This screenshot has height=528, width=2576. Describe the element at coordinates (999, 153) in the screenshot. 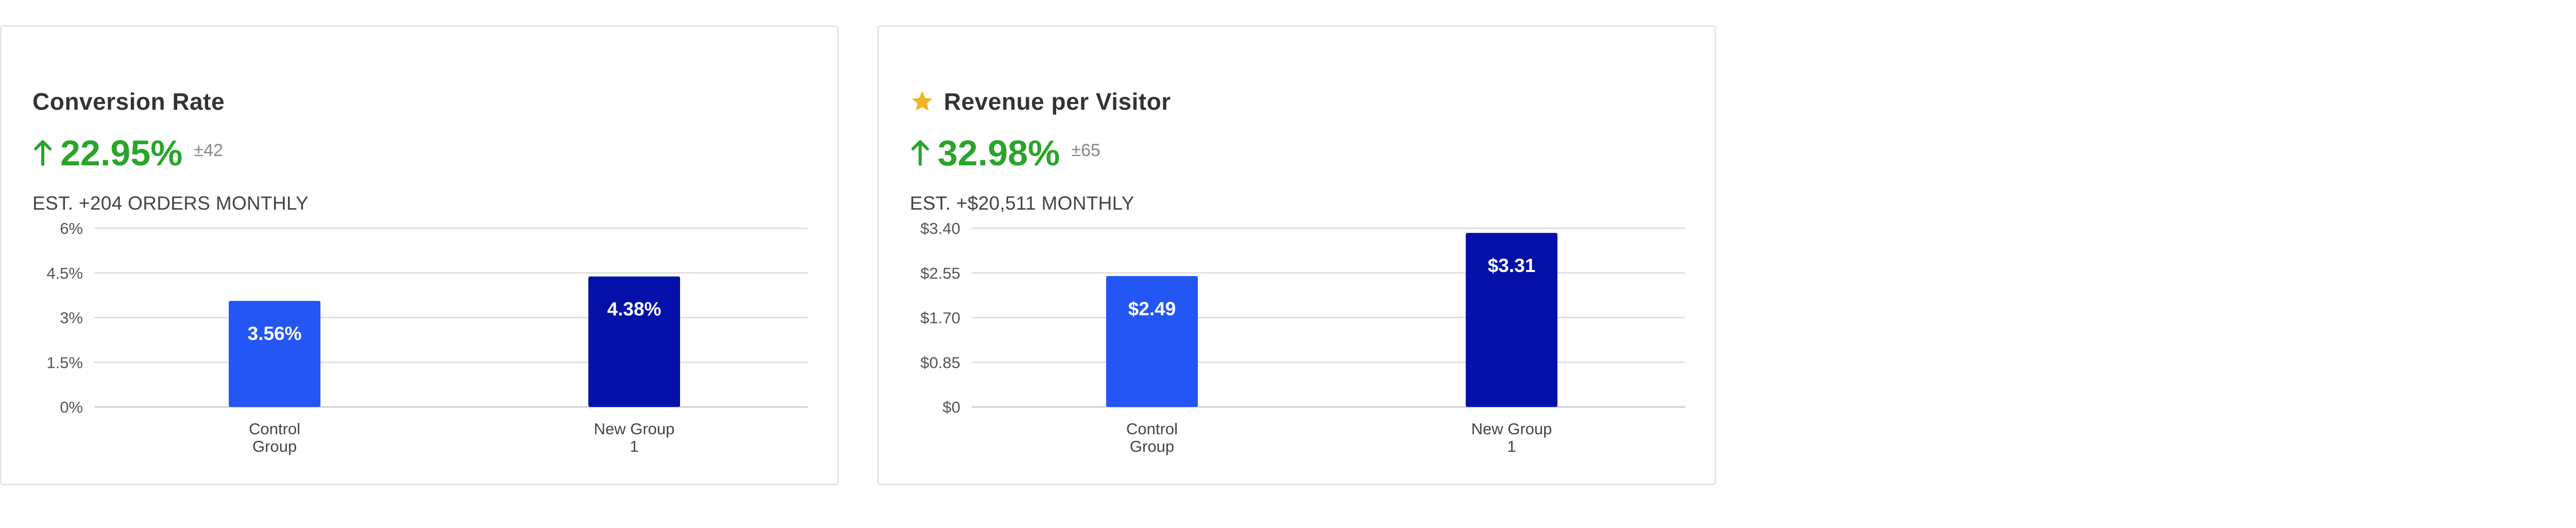

I see `lift-value: 32.98%` at that location.